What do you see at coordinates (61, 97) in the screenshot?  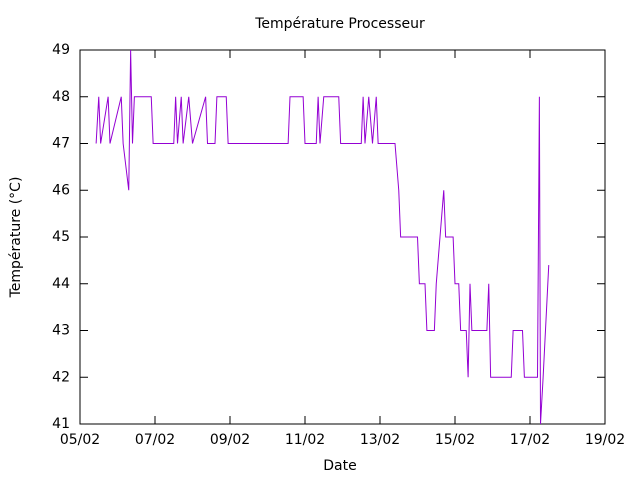 I see `y-tick-label: 48` at bounding box center [61, 97].